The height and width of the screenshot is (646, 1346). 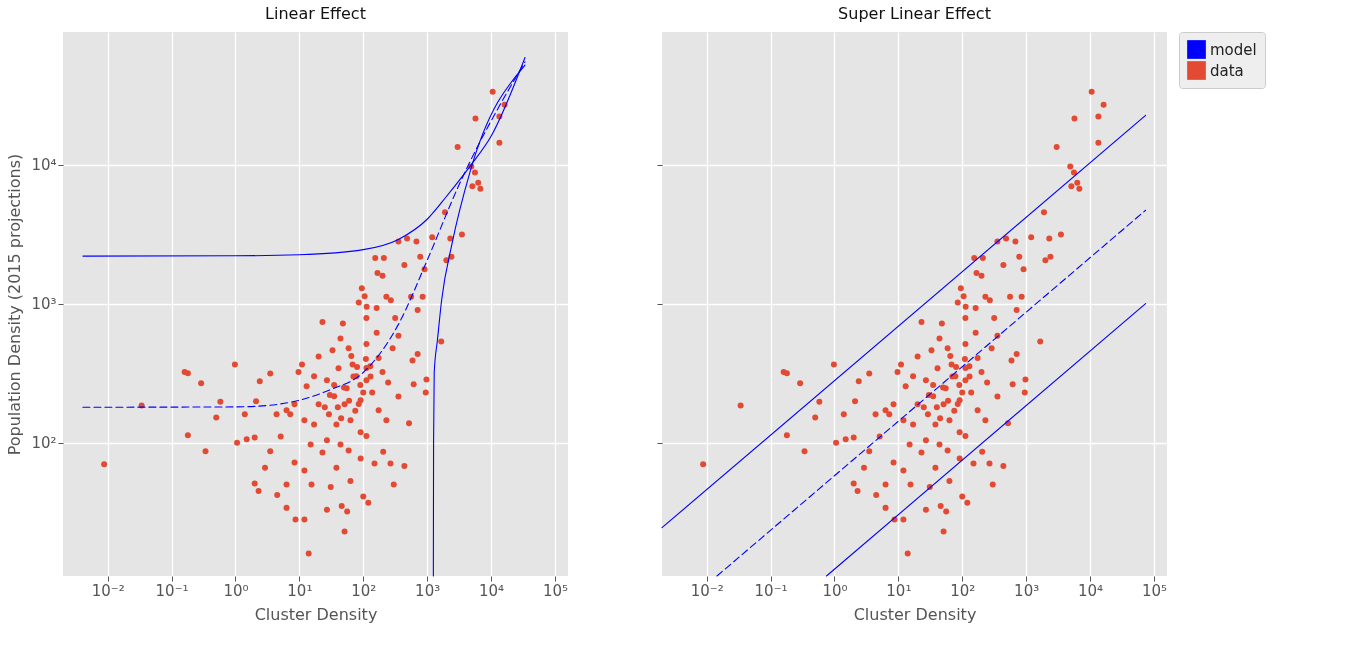 What do you see at coordinates (1233, 49) in the screenshot?
I see `legend-label: model` at bounding box center [1233, 49].